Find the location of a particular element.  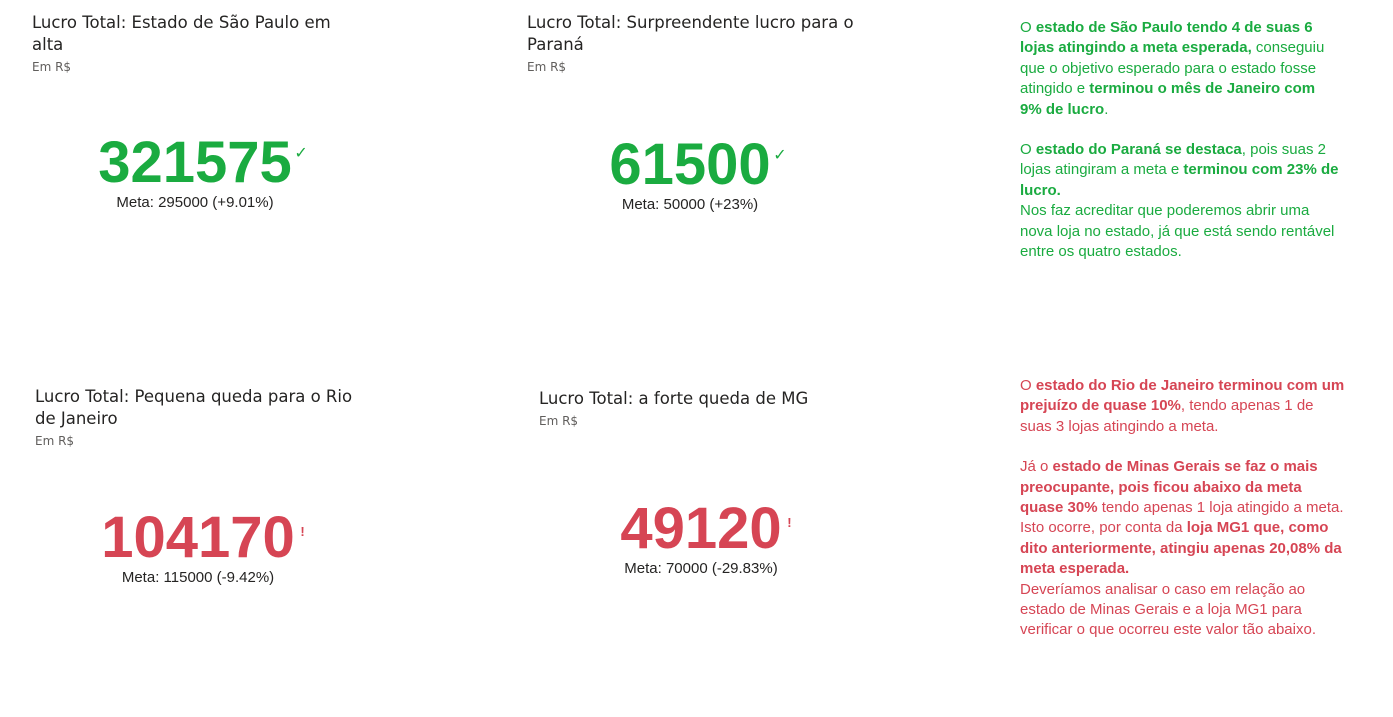

kpi-value: 321575 is located at coordinates (195, 162).